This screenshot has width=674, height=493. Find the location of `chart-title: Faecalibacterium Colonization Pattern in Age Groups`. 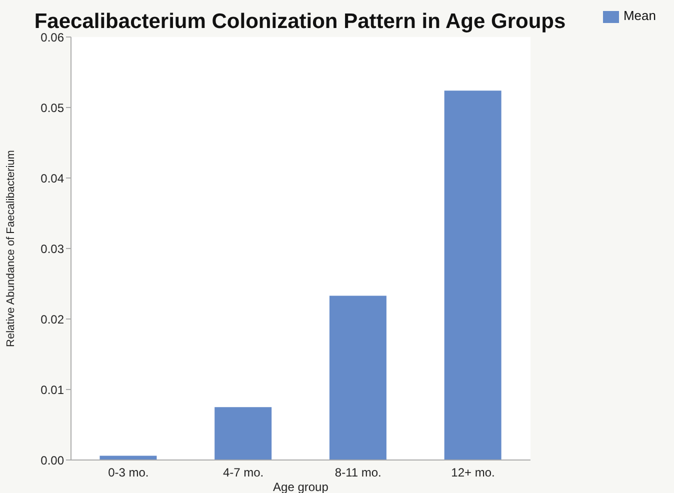

chart-title: Faecalibacterium Colonization Pattern in Age Groups is located at coordinates (300, 21).